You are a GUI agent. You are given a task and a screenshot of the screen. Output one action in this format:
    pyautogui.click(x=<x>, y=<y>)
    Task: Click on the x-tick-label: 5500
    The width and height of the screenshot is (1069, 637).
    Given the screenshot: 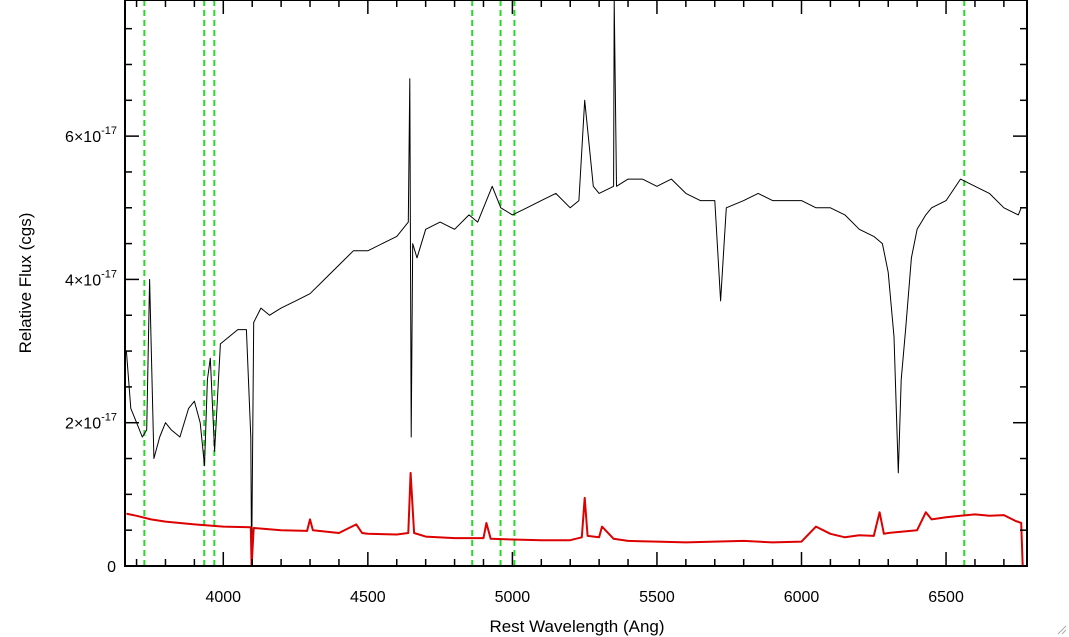 What is the action you would take?
    pyautogui.click(x=657, y=597)
    